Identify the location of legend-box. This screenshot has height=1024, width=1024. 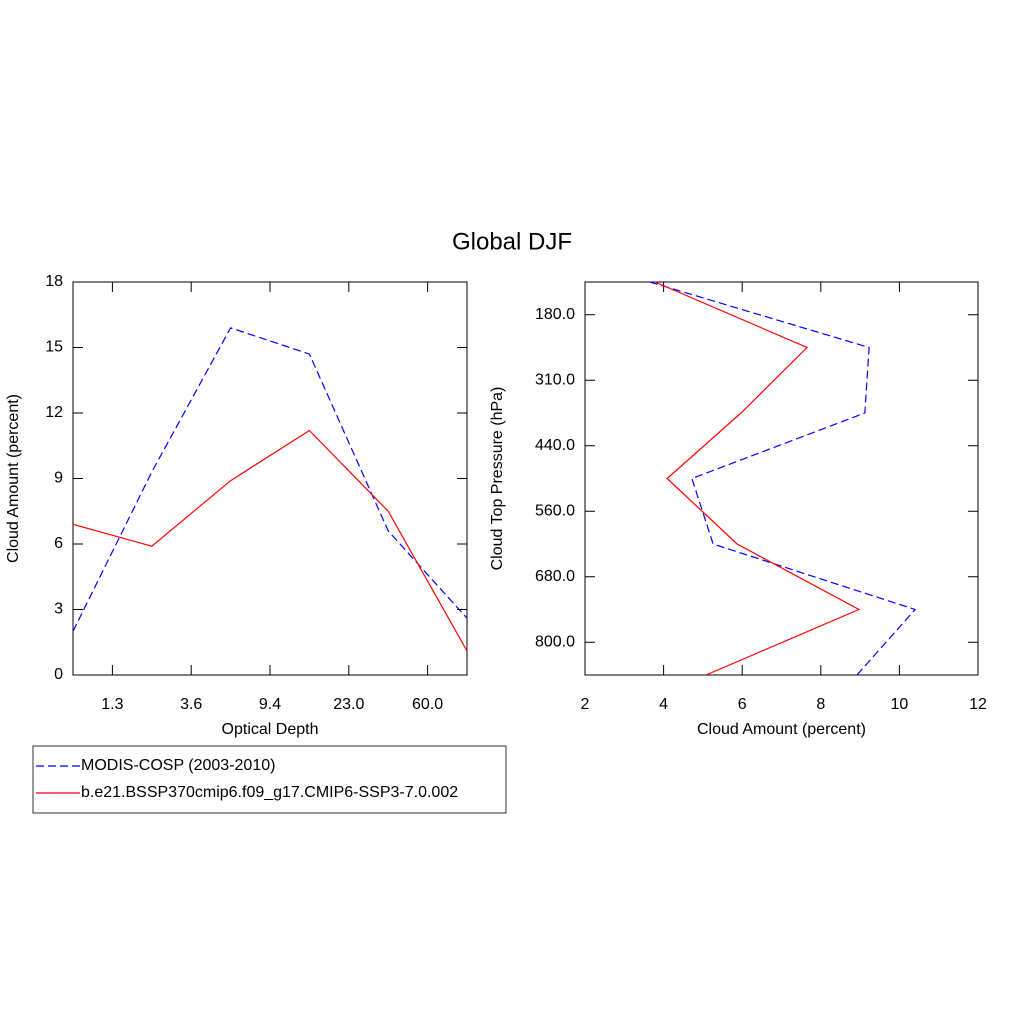
(269, 779).